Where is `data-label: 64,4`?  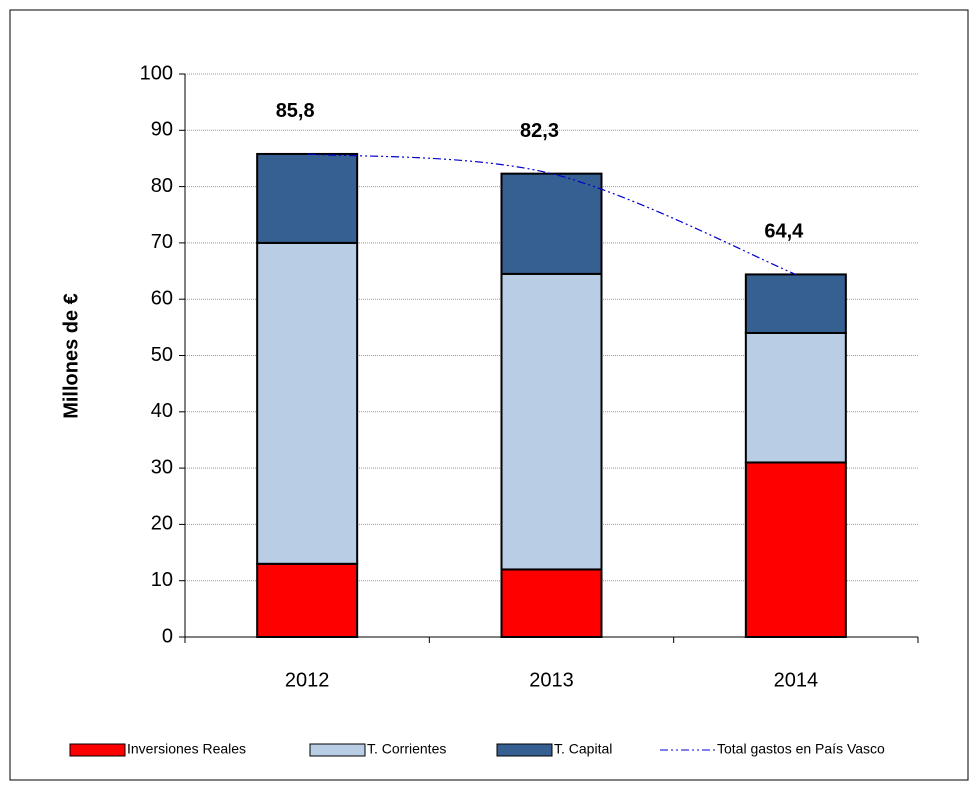
data-label: 64,4 is located at coordinates (784, 232).